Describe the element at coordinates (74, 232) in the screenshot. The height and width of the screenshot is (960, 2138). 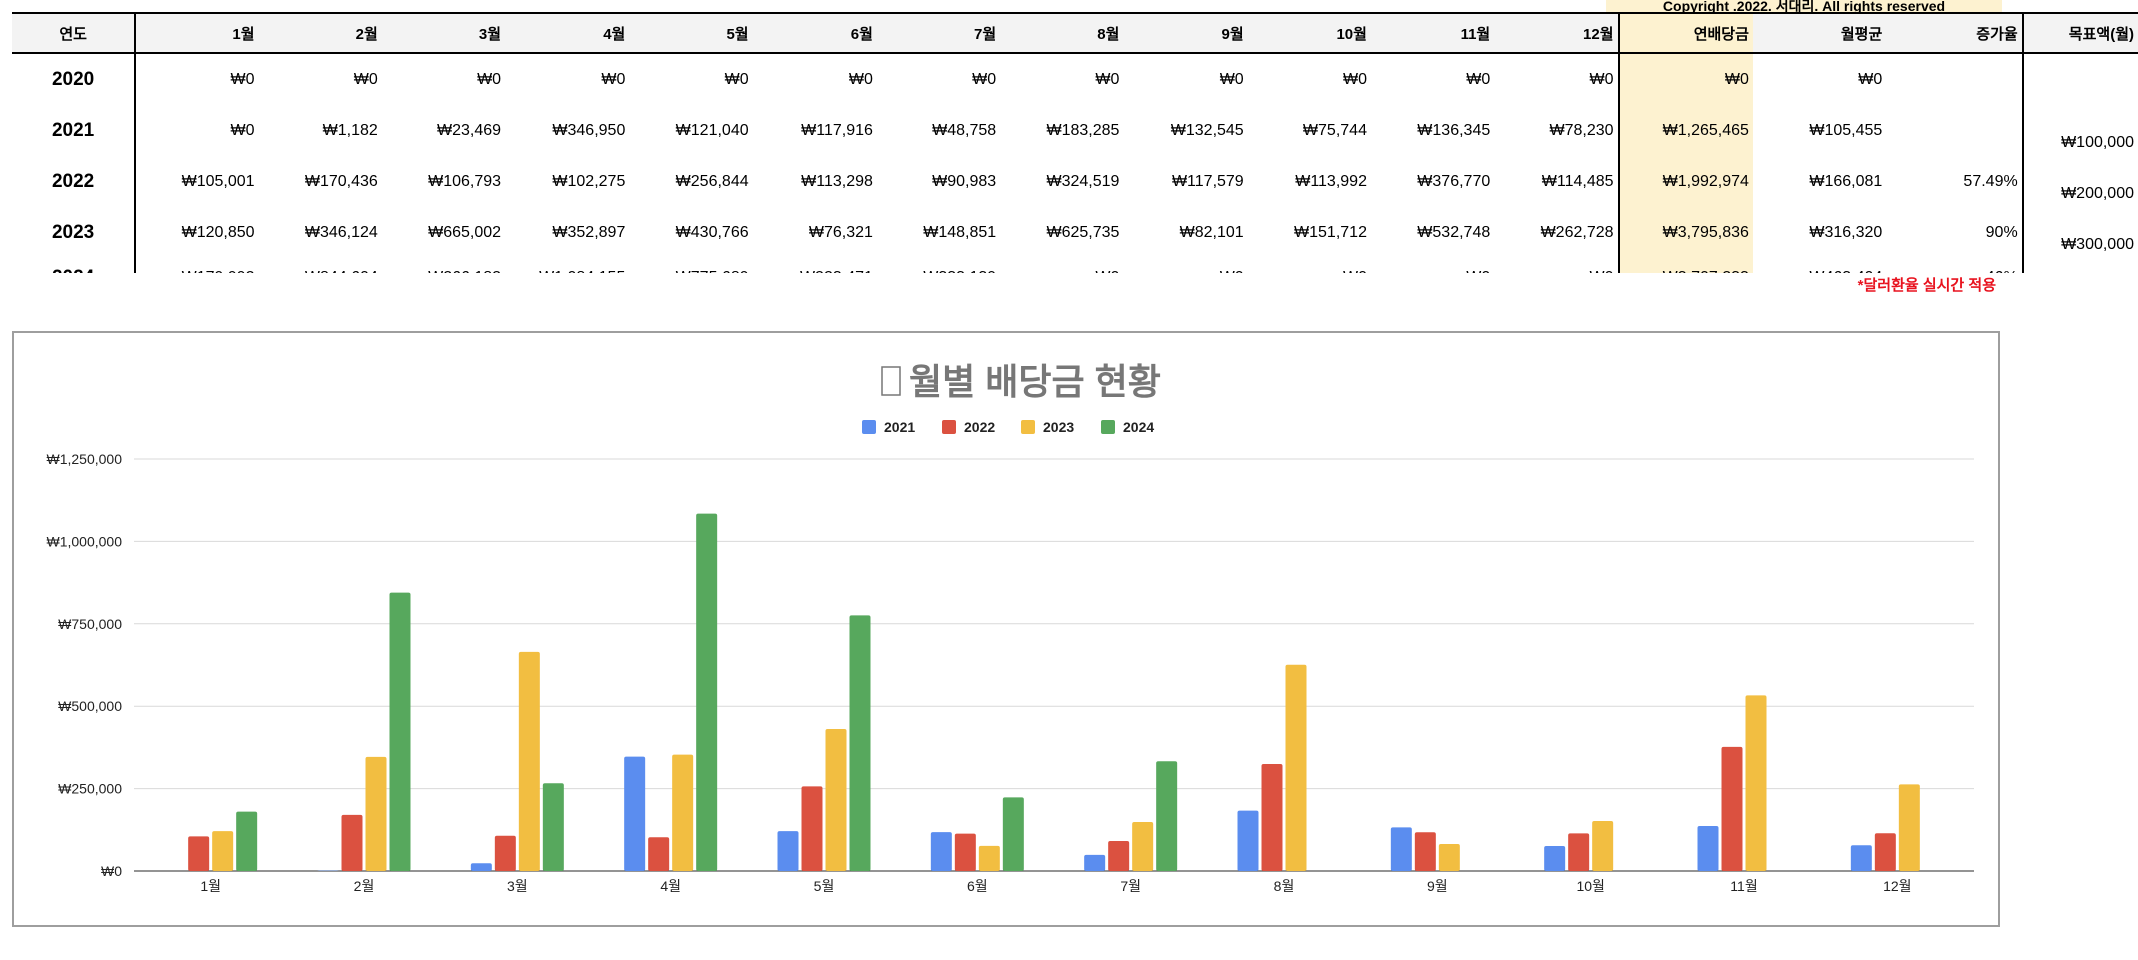
I see `cell-year: 2023` at that location.